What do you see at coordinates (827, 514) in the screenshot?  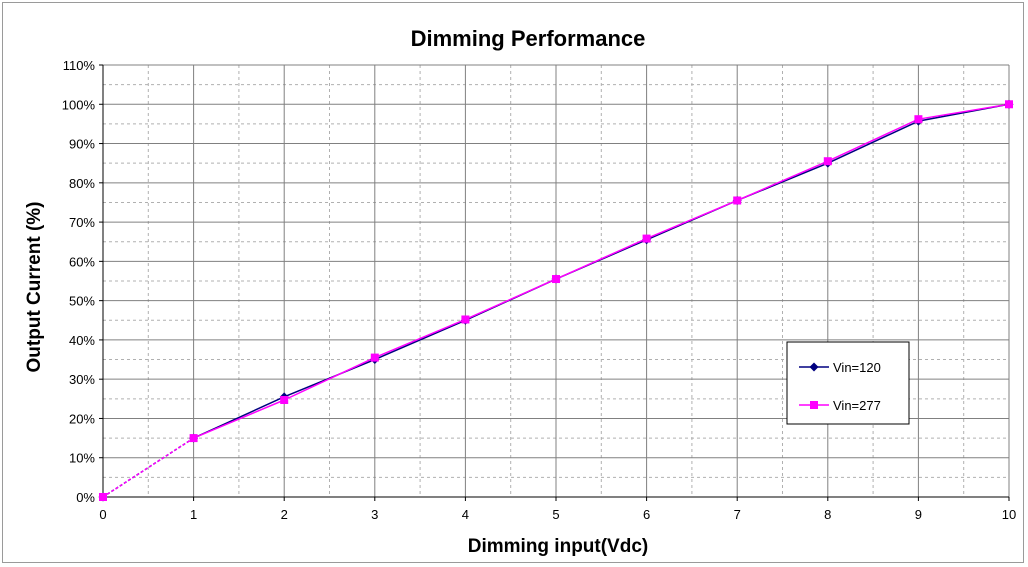 I see `x-tick-label: 8` at bounding box center [827, 514].